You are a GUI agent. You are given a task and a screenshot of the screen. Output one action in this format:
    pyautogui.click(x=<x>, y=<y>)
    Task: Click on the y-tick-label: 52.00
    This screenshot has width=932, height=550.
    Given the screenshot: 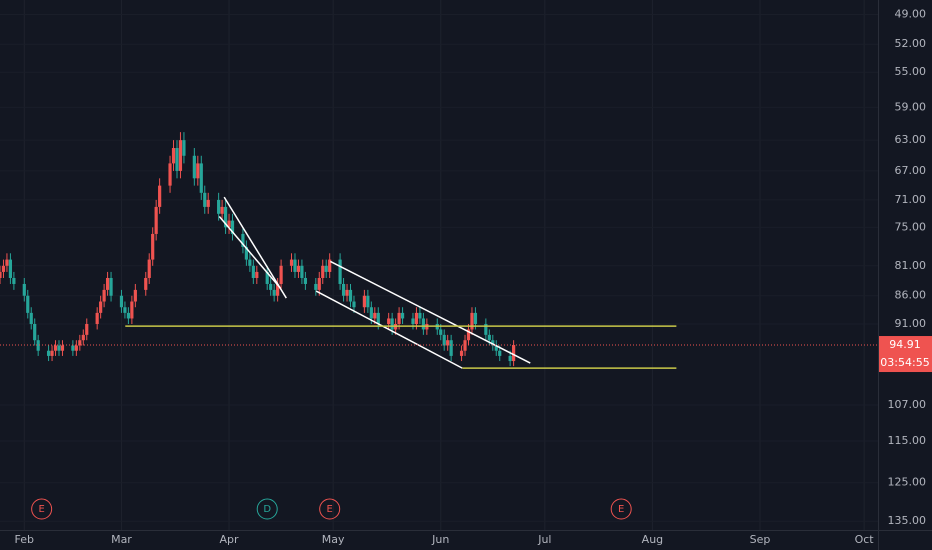 What is the action you would take?
    pyautogui.click(x=911, y=43)
    